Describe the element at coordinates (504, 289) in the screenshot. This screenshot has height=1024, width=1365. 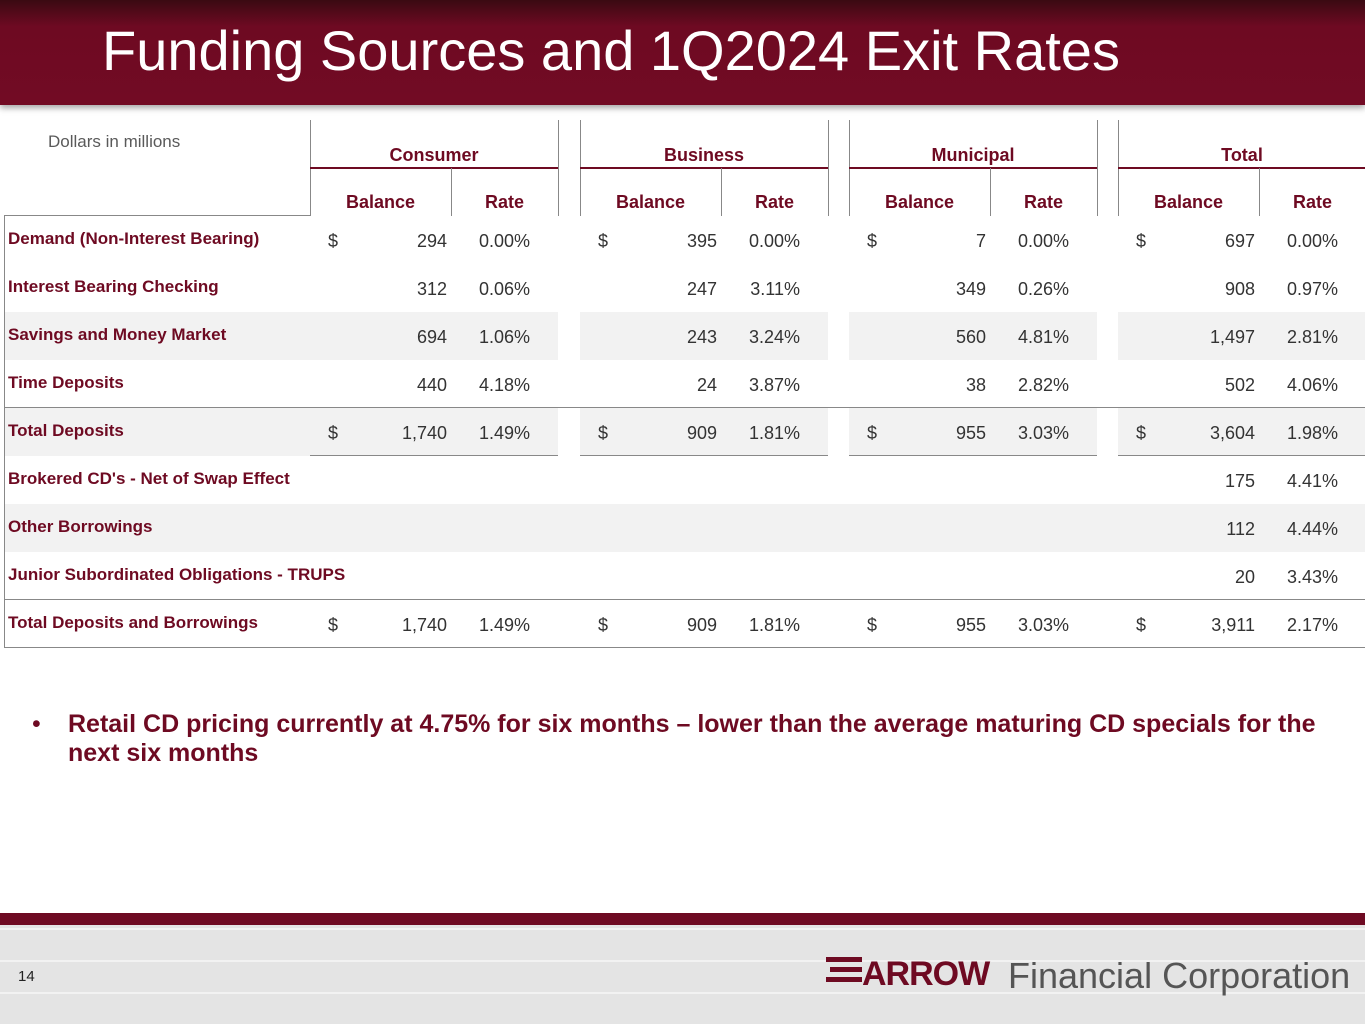
I see `rate: 0.06%` at that location.